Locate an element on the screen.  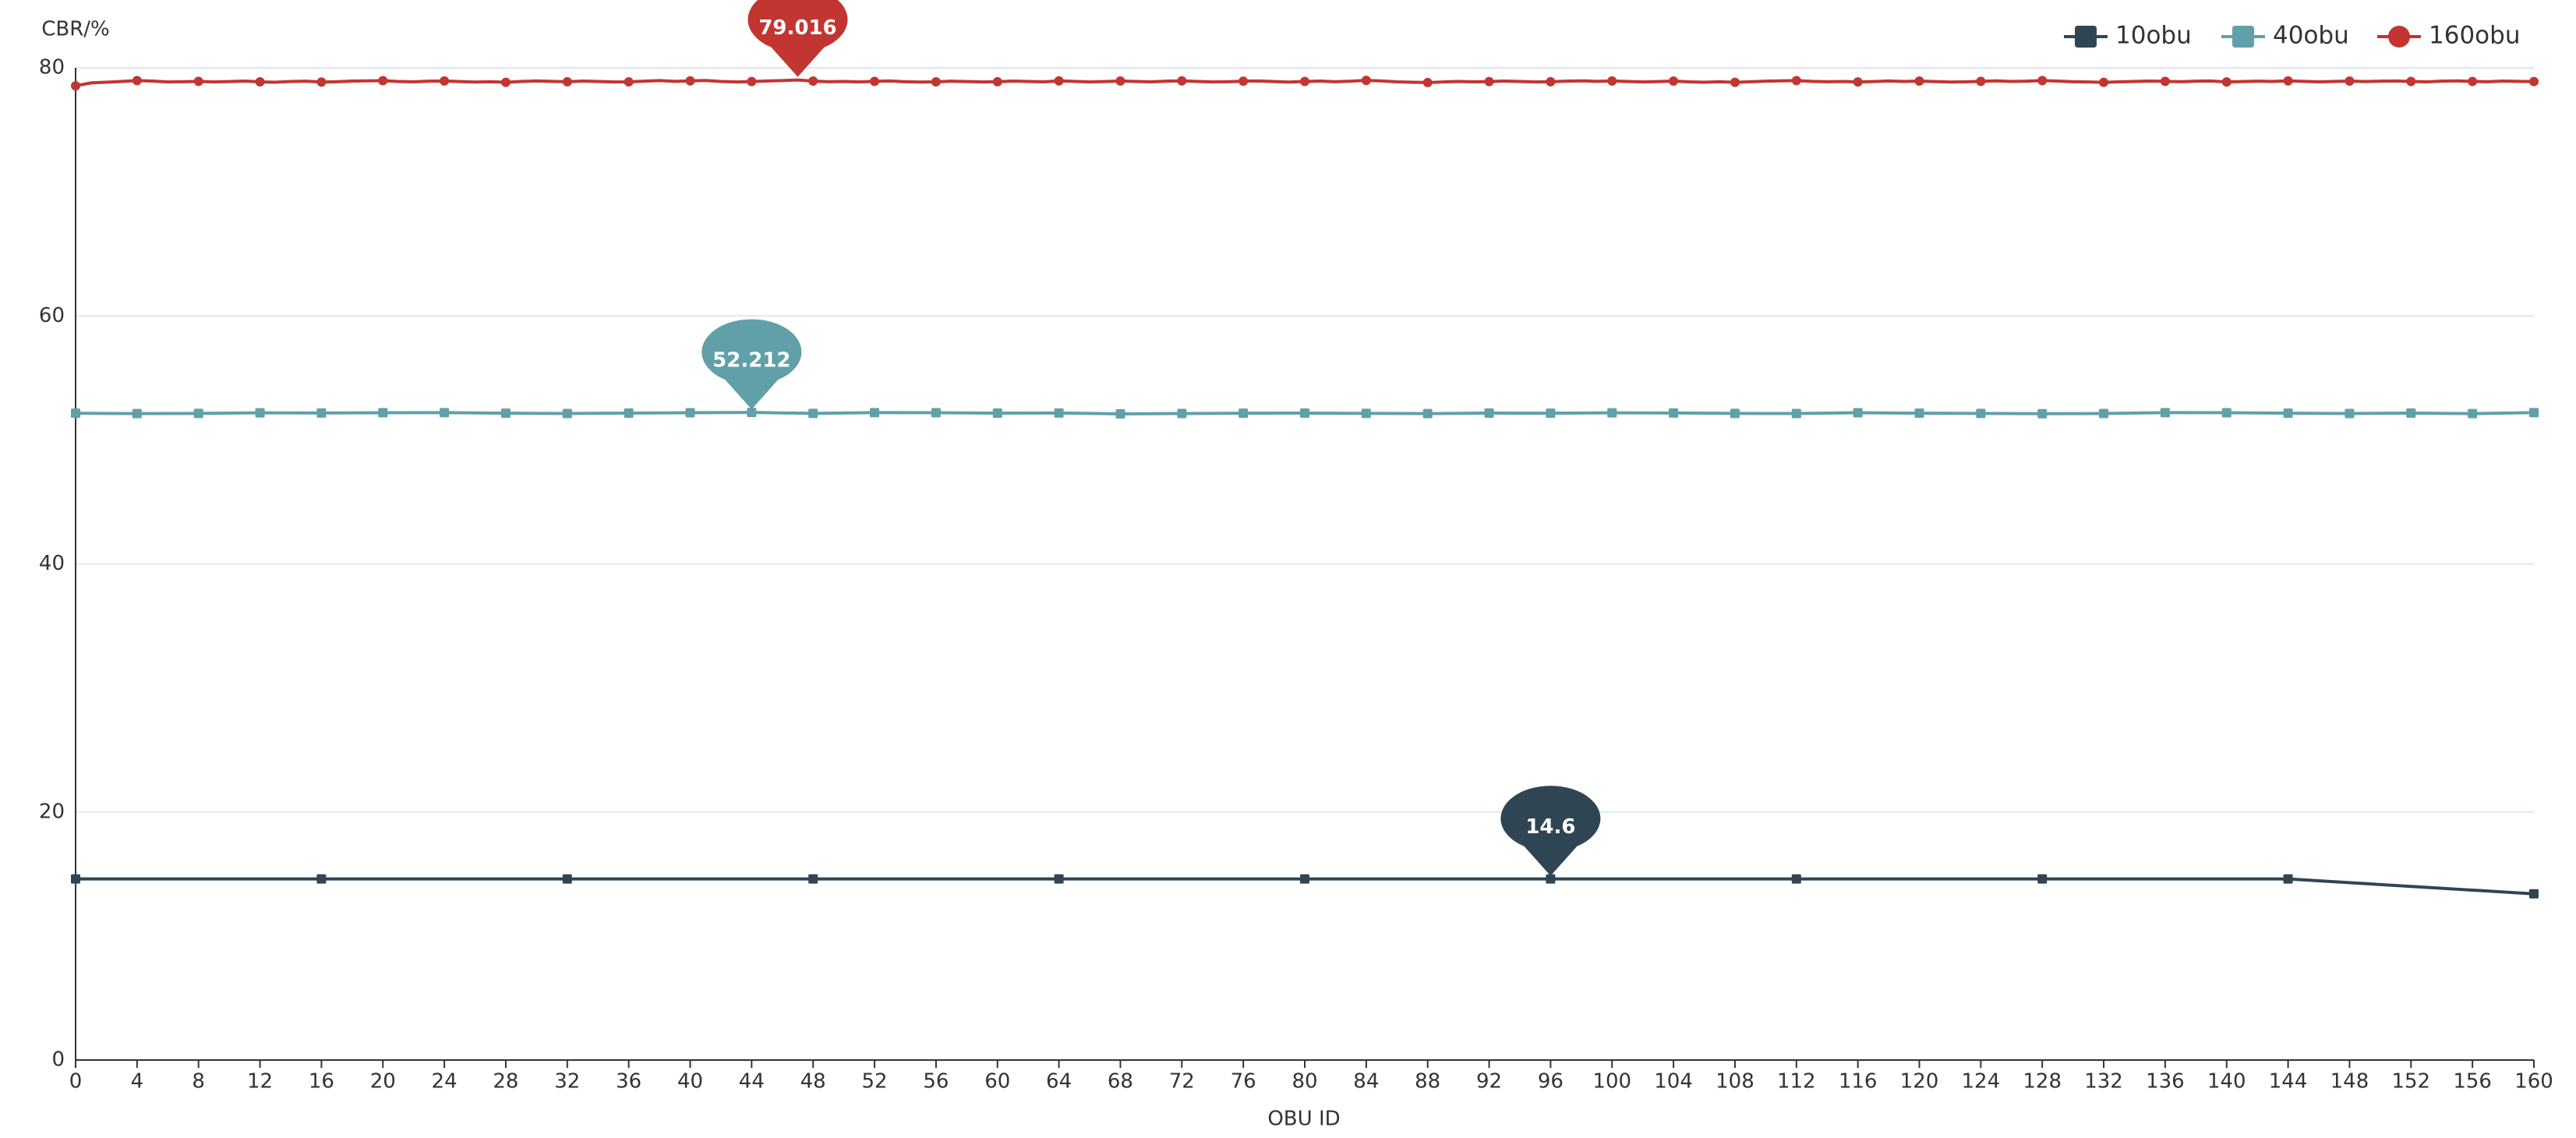
x-tick-label: 52 is located at coordinates (875, 1082).